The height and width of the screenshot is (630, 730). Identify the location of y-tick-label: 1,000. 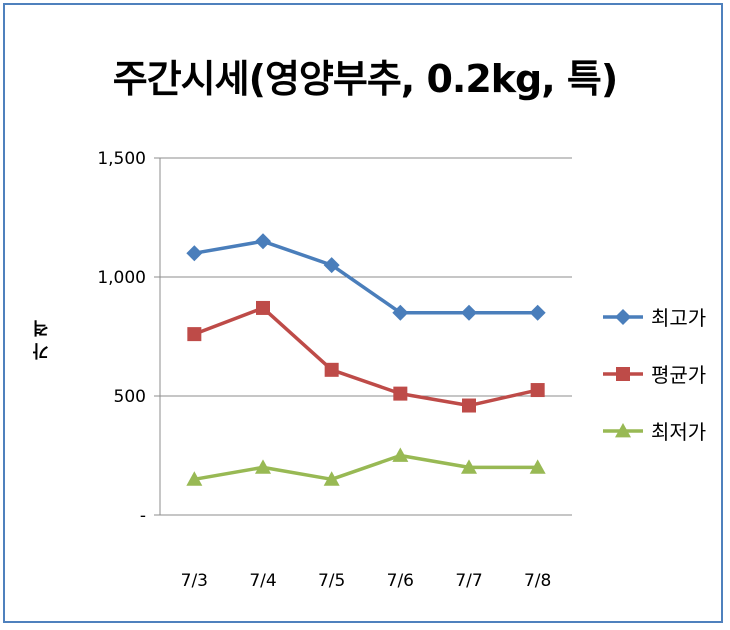
(121, 278).